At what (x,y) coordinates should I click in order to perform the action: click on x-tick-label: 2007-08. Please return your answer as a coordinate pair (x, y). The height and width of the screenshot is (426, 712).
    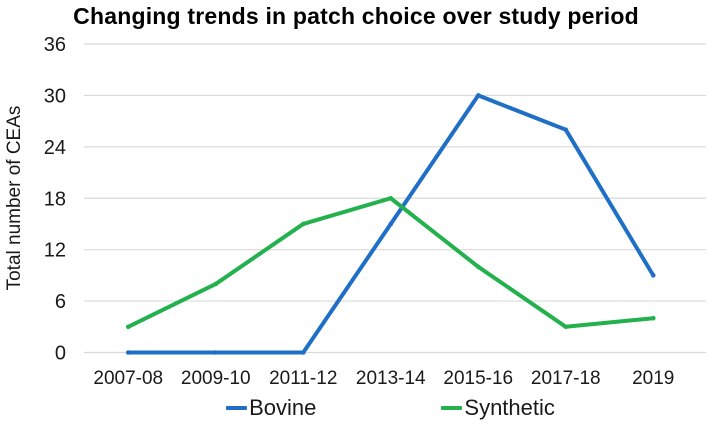
    Looking at the image, I should click on (128, 378).